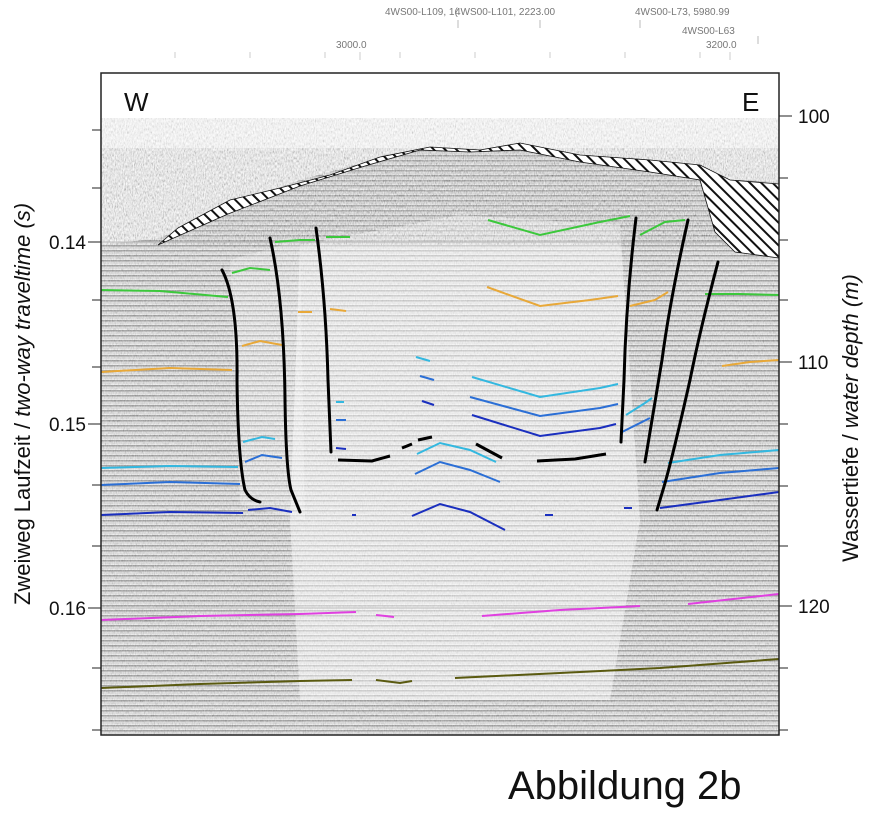 This screenshot has height=820, width=880. What do you see at coordinates (721, 45) in the screenshot?
I see `cdp-tick-3200: 3200.0` at bounding box center [721, 45].